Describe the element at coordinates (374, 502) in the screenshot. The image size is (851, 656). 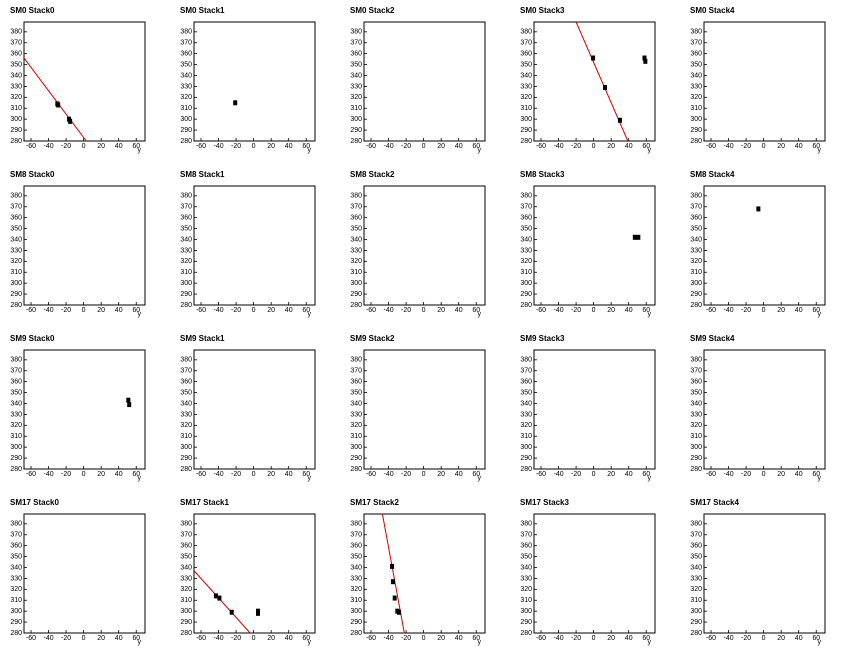
I see `panel-title: SM17 Stack2` at that location.